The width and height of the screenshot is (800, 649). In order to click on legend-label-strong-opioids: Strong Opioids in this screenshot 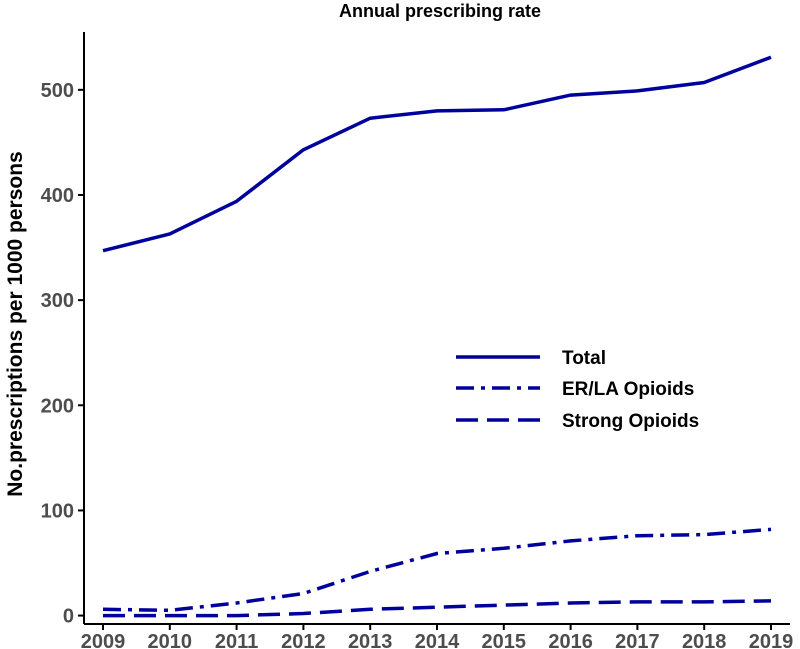, I will do `click(630, 421)`.